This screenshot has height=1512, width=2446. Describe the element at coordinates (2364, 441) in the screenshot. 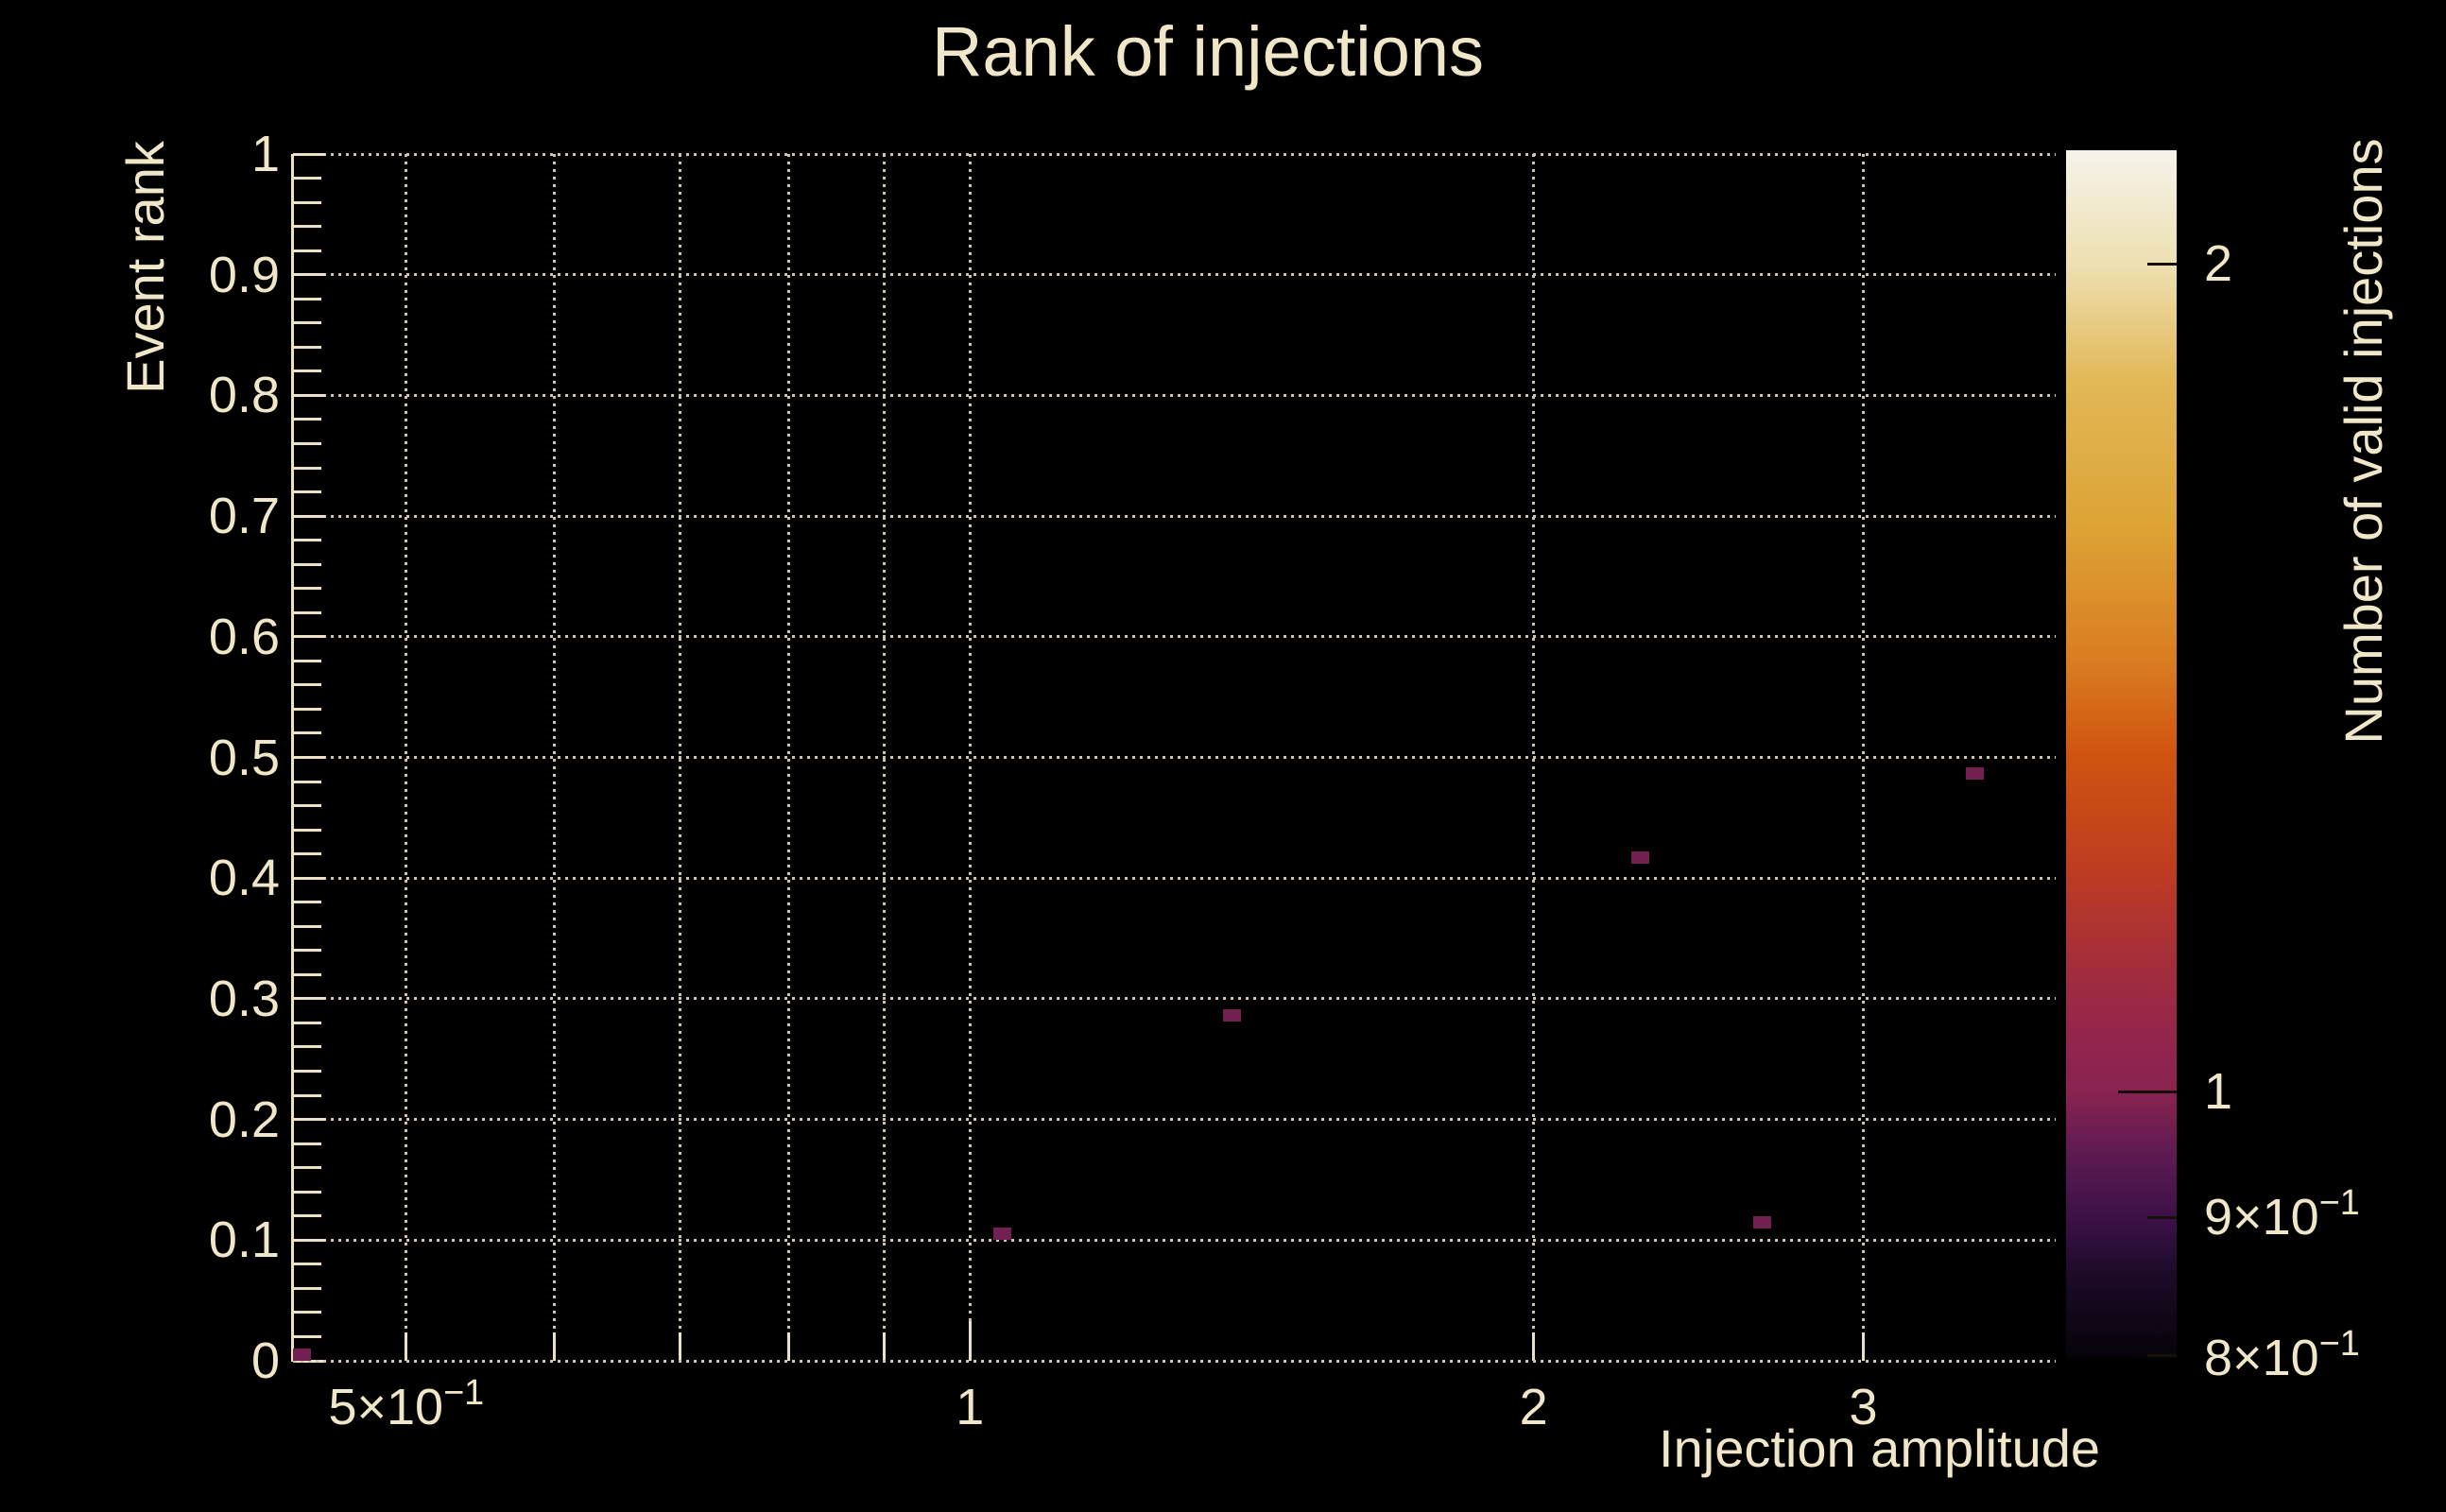

I see `colorbar-title: Number of valid injections` at that location.